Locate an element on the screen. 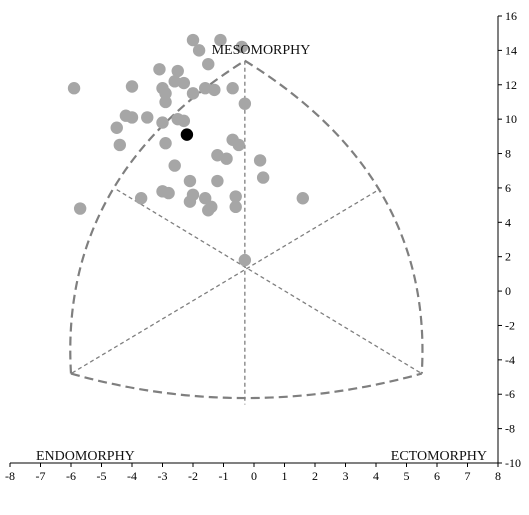 The image size is (529, 515). y-tick-label: 16 is located at coordinates (511, 16).